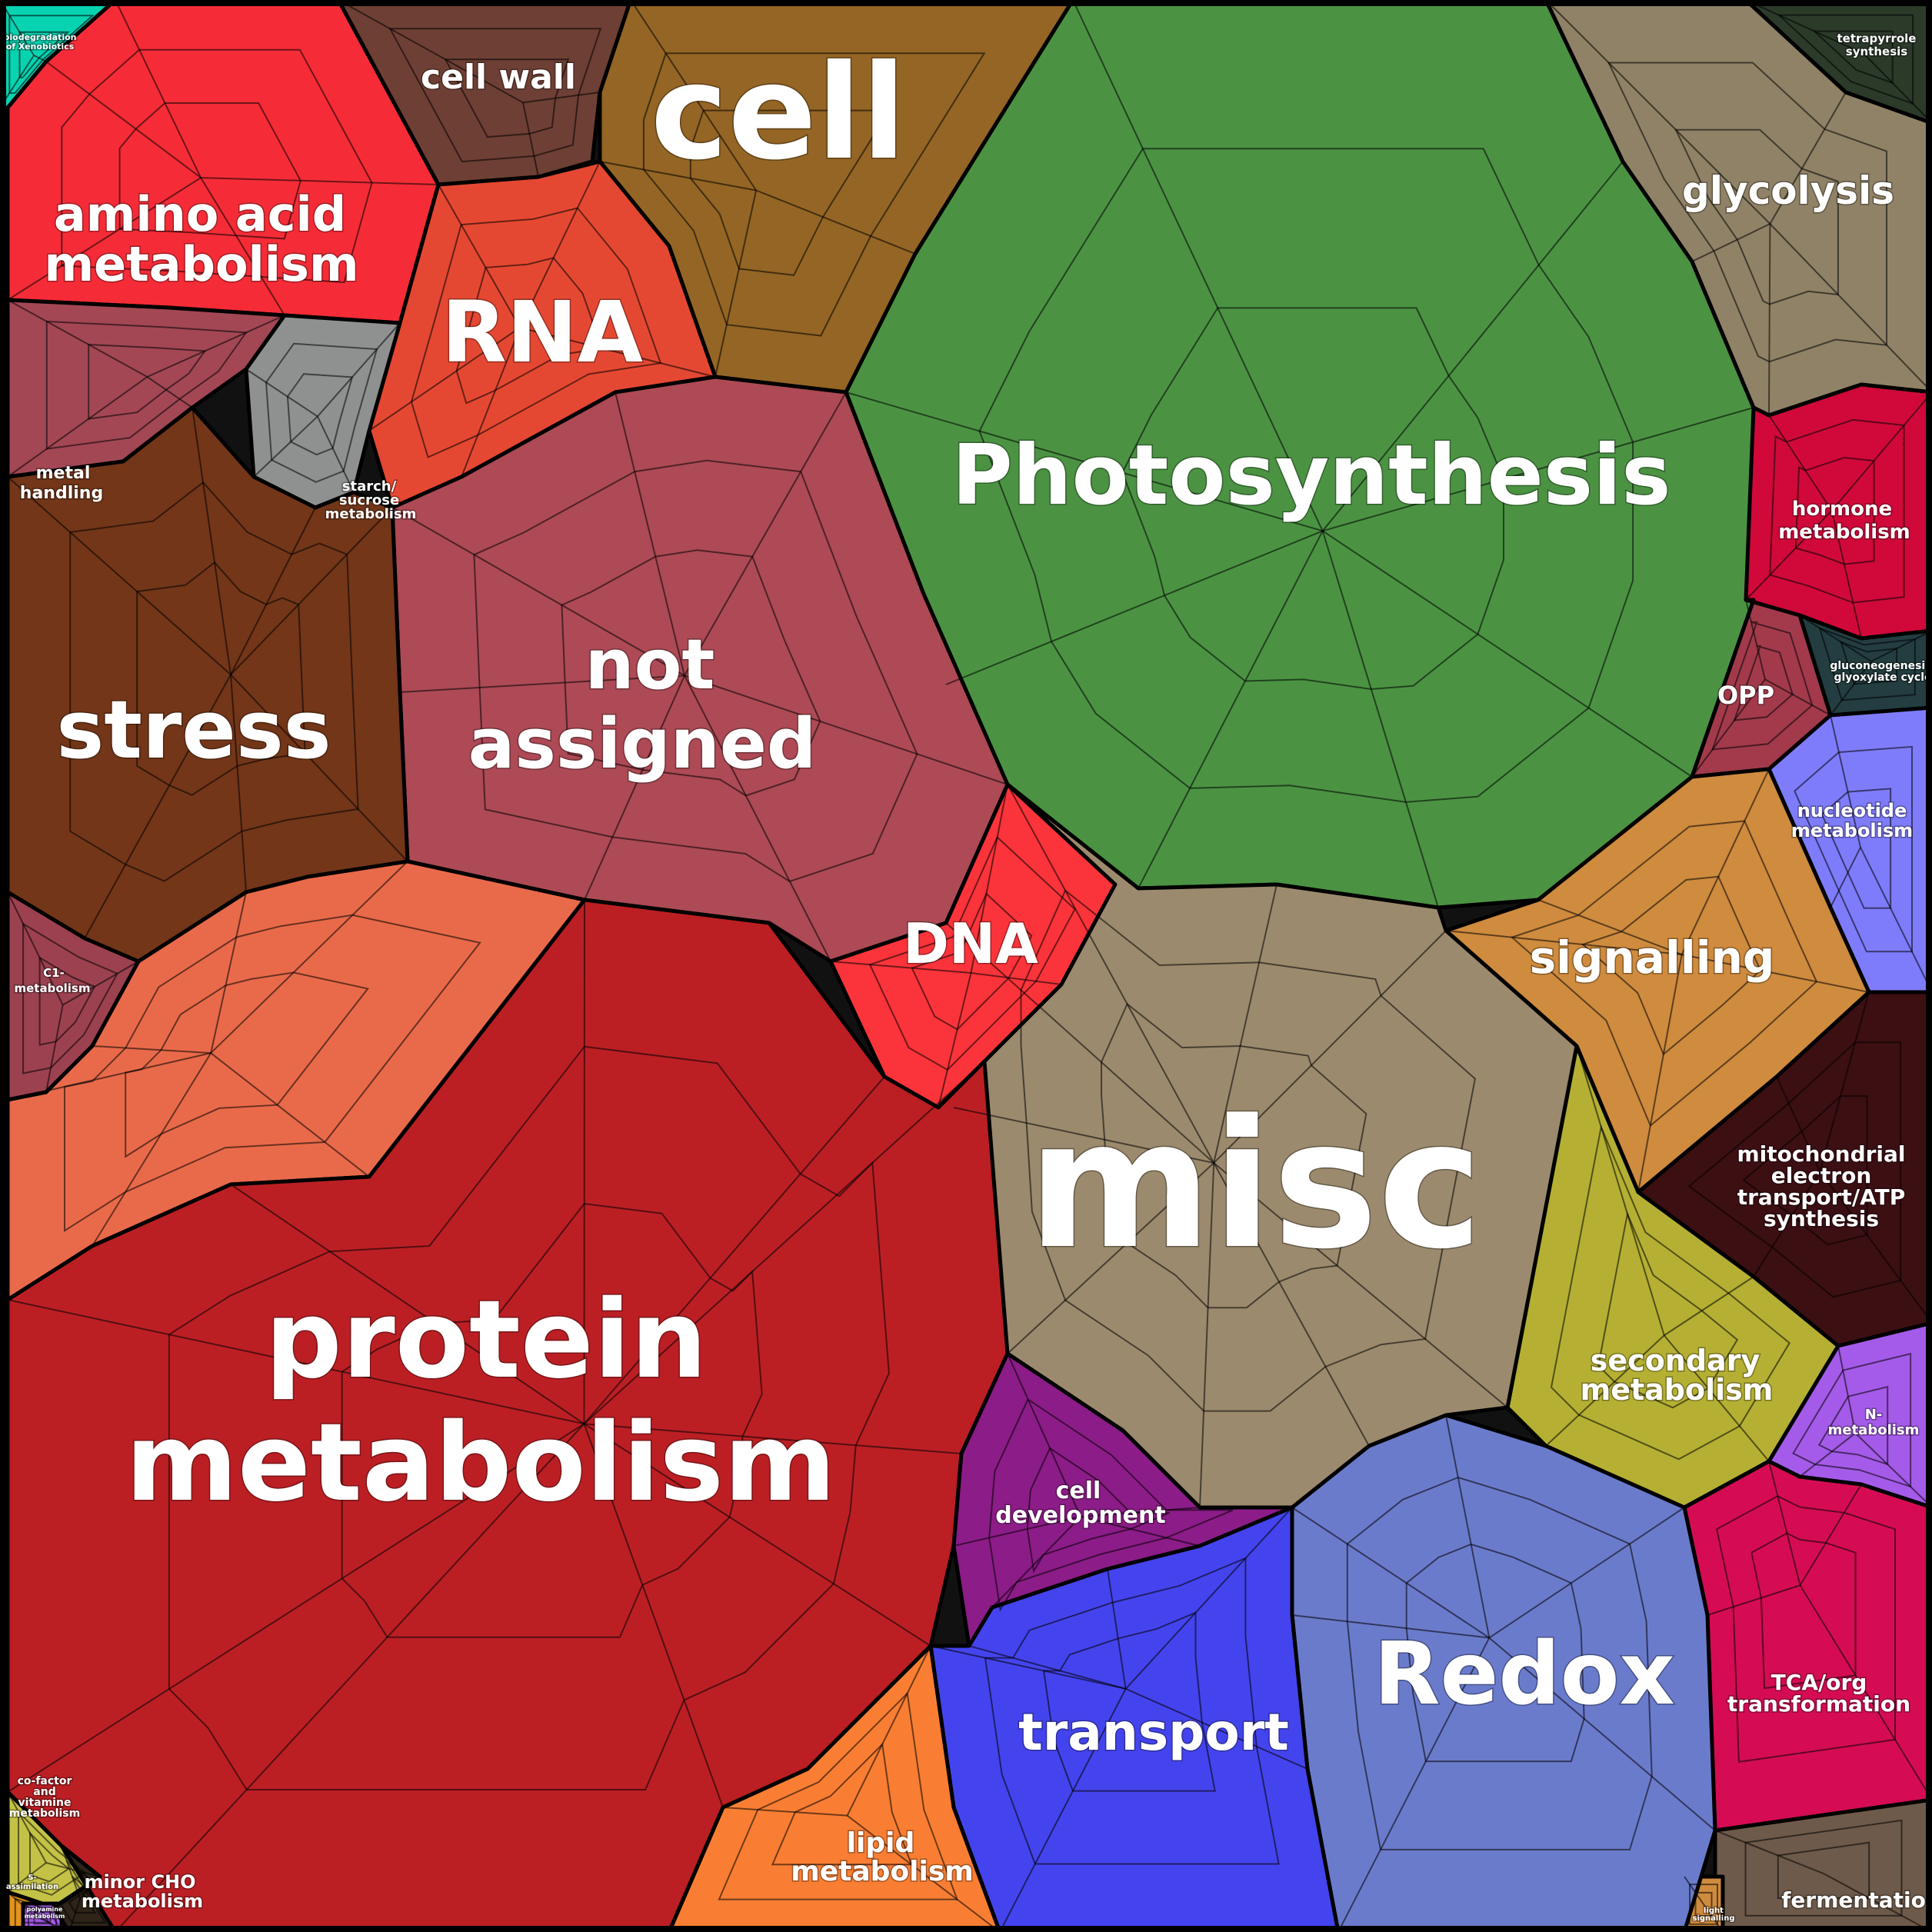  I want to click on label-line: of Xenobiotics, so click(40, 47).